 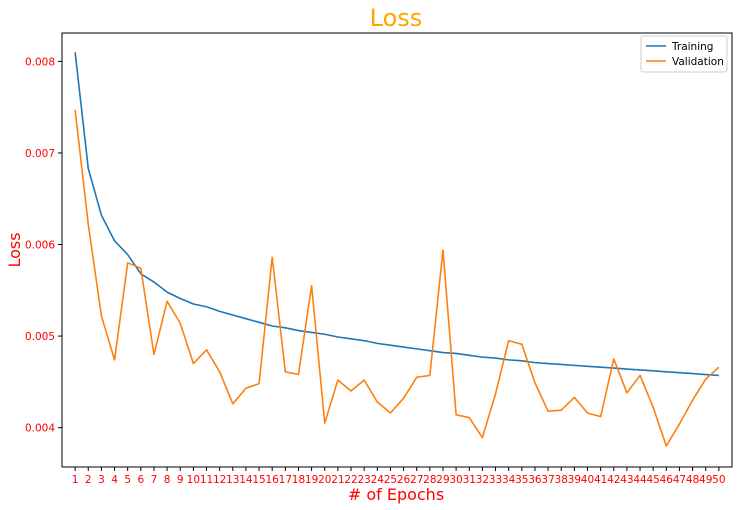 What do you see at coordinates (429, 480) in the screenshot?
I see `x-tick-label: 28` at bounding box center [429, 480].